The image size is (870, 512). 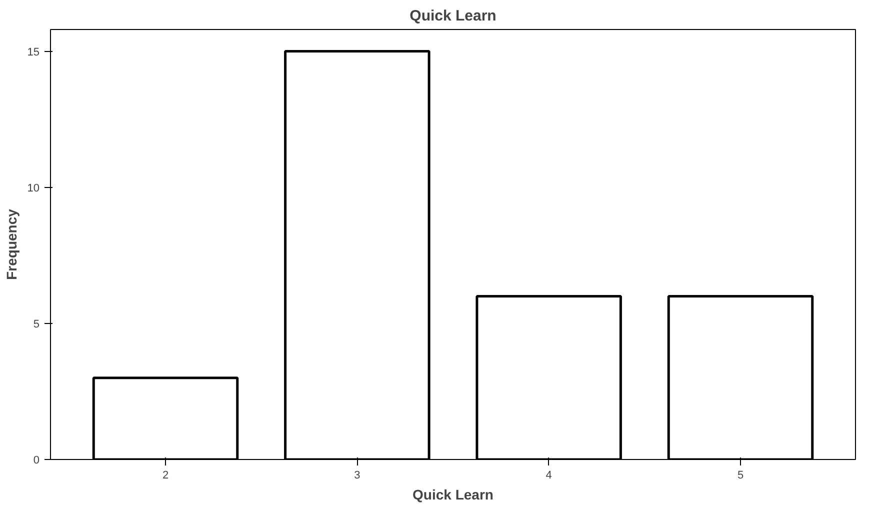 What do you see at coordinates (33, 188) in the screenshot?
I see `y-tick-label: 10` at bounding box center [33, 188].